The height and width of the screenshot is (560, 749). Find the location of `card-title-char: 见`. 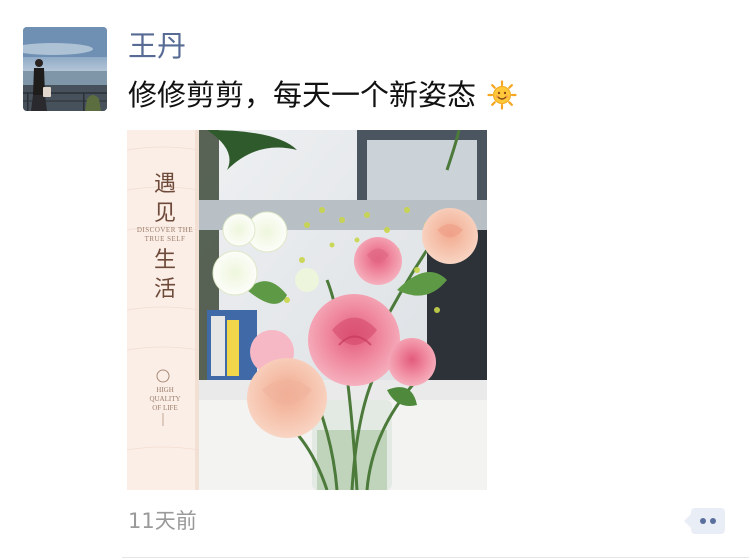

card-title-char: 见 is located at coordinates (164, 213).